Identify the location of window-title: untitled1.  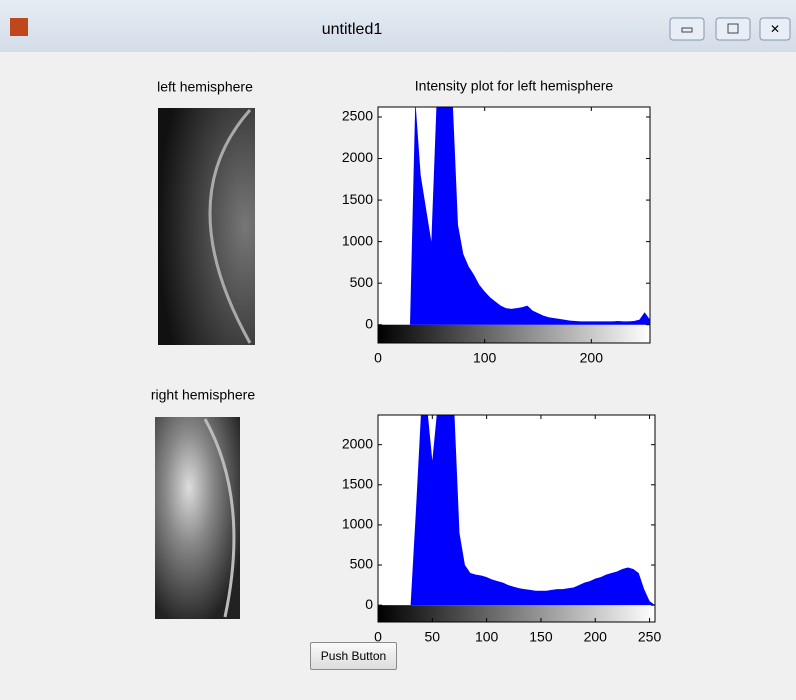
(352, 29).